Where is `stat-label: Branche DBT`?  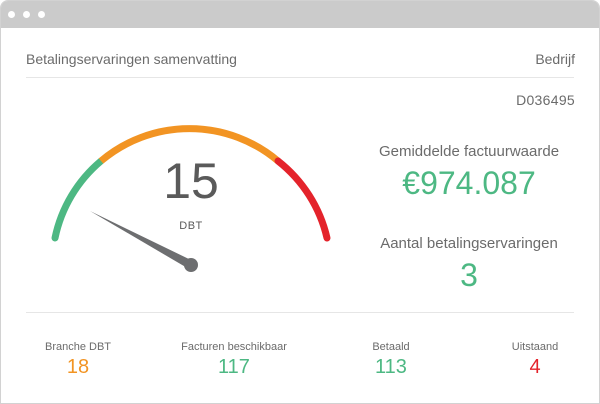
stat-label: Branche DBT is located at coordinates (78, 347).